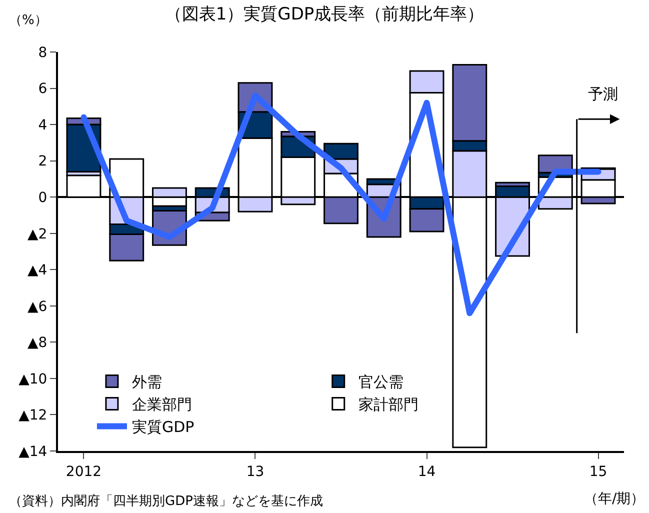  Describe the element at coordinates (38, 306) in the screenshot. I see `y-tick-label: ▲6` at that location.